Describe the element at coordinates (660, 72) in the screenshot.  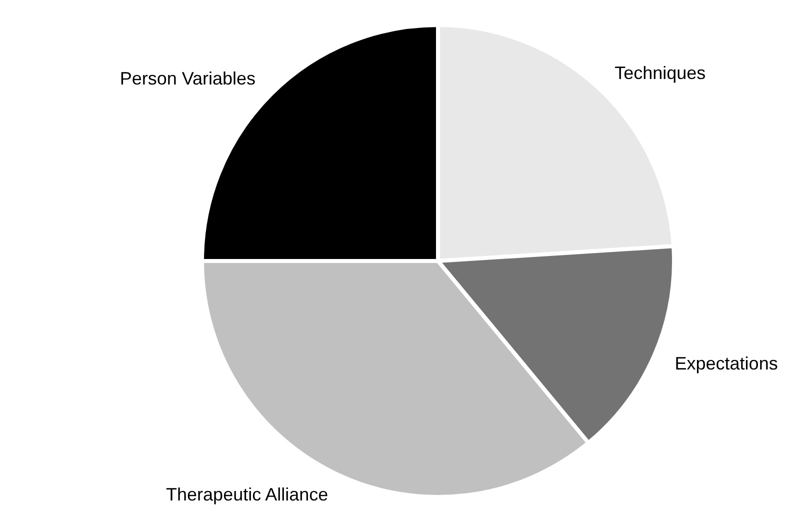
I see `slice-label: Techniques` at that location.